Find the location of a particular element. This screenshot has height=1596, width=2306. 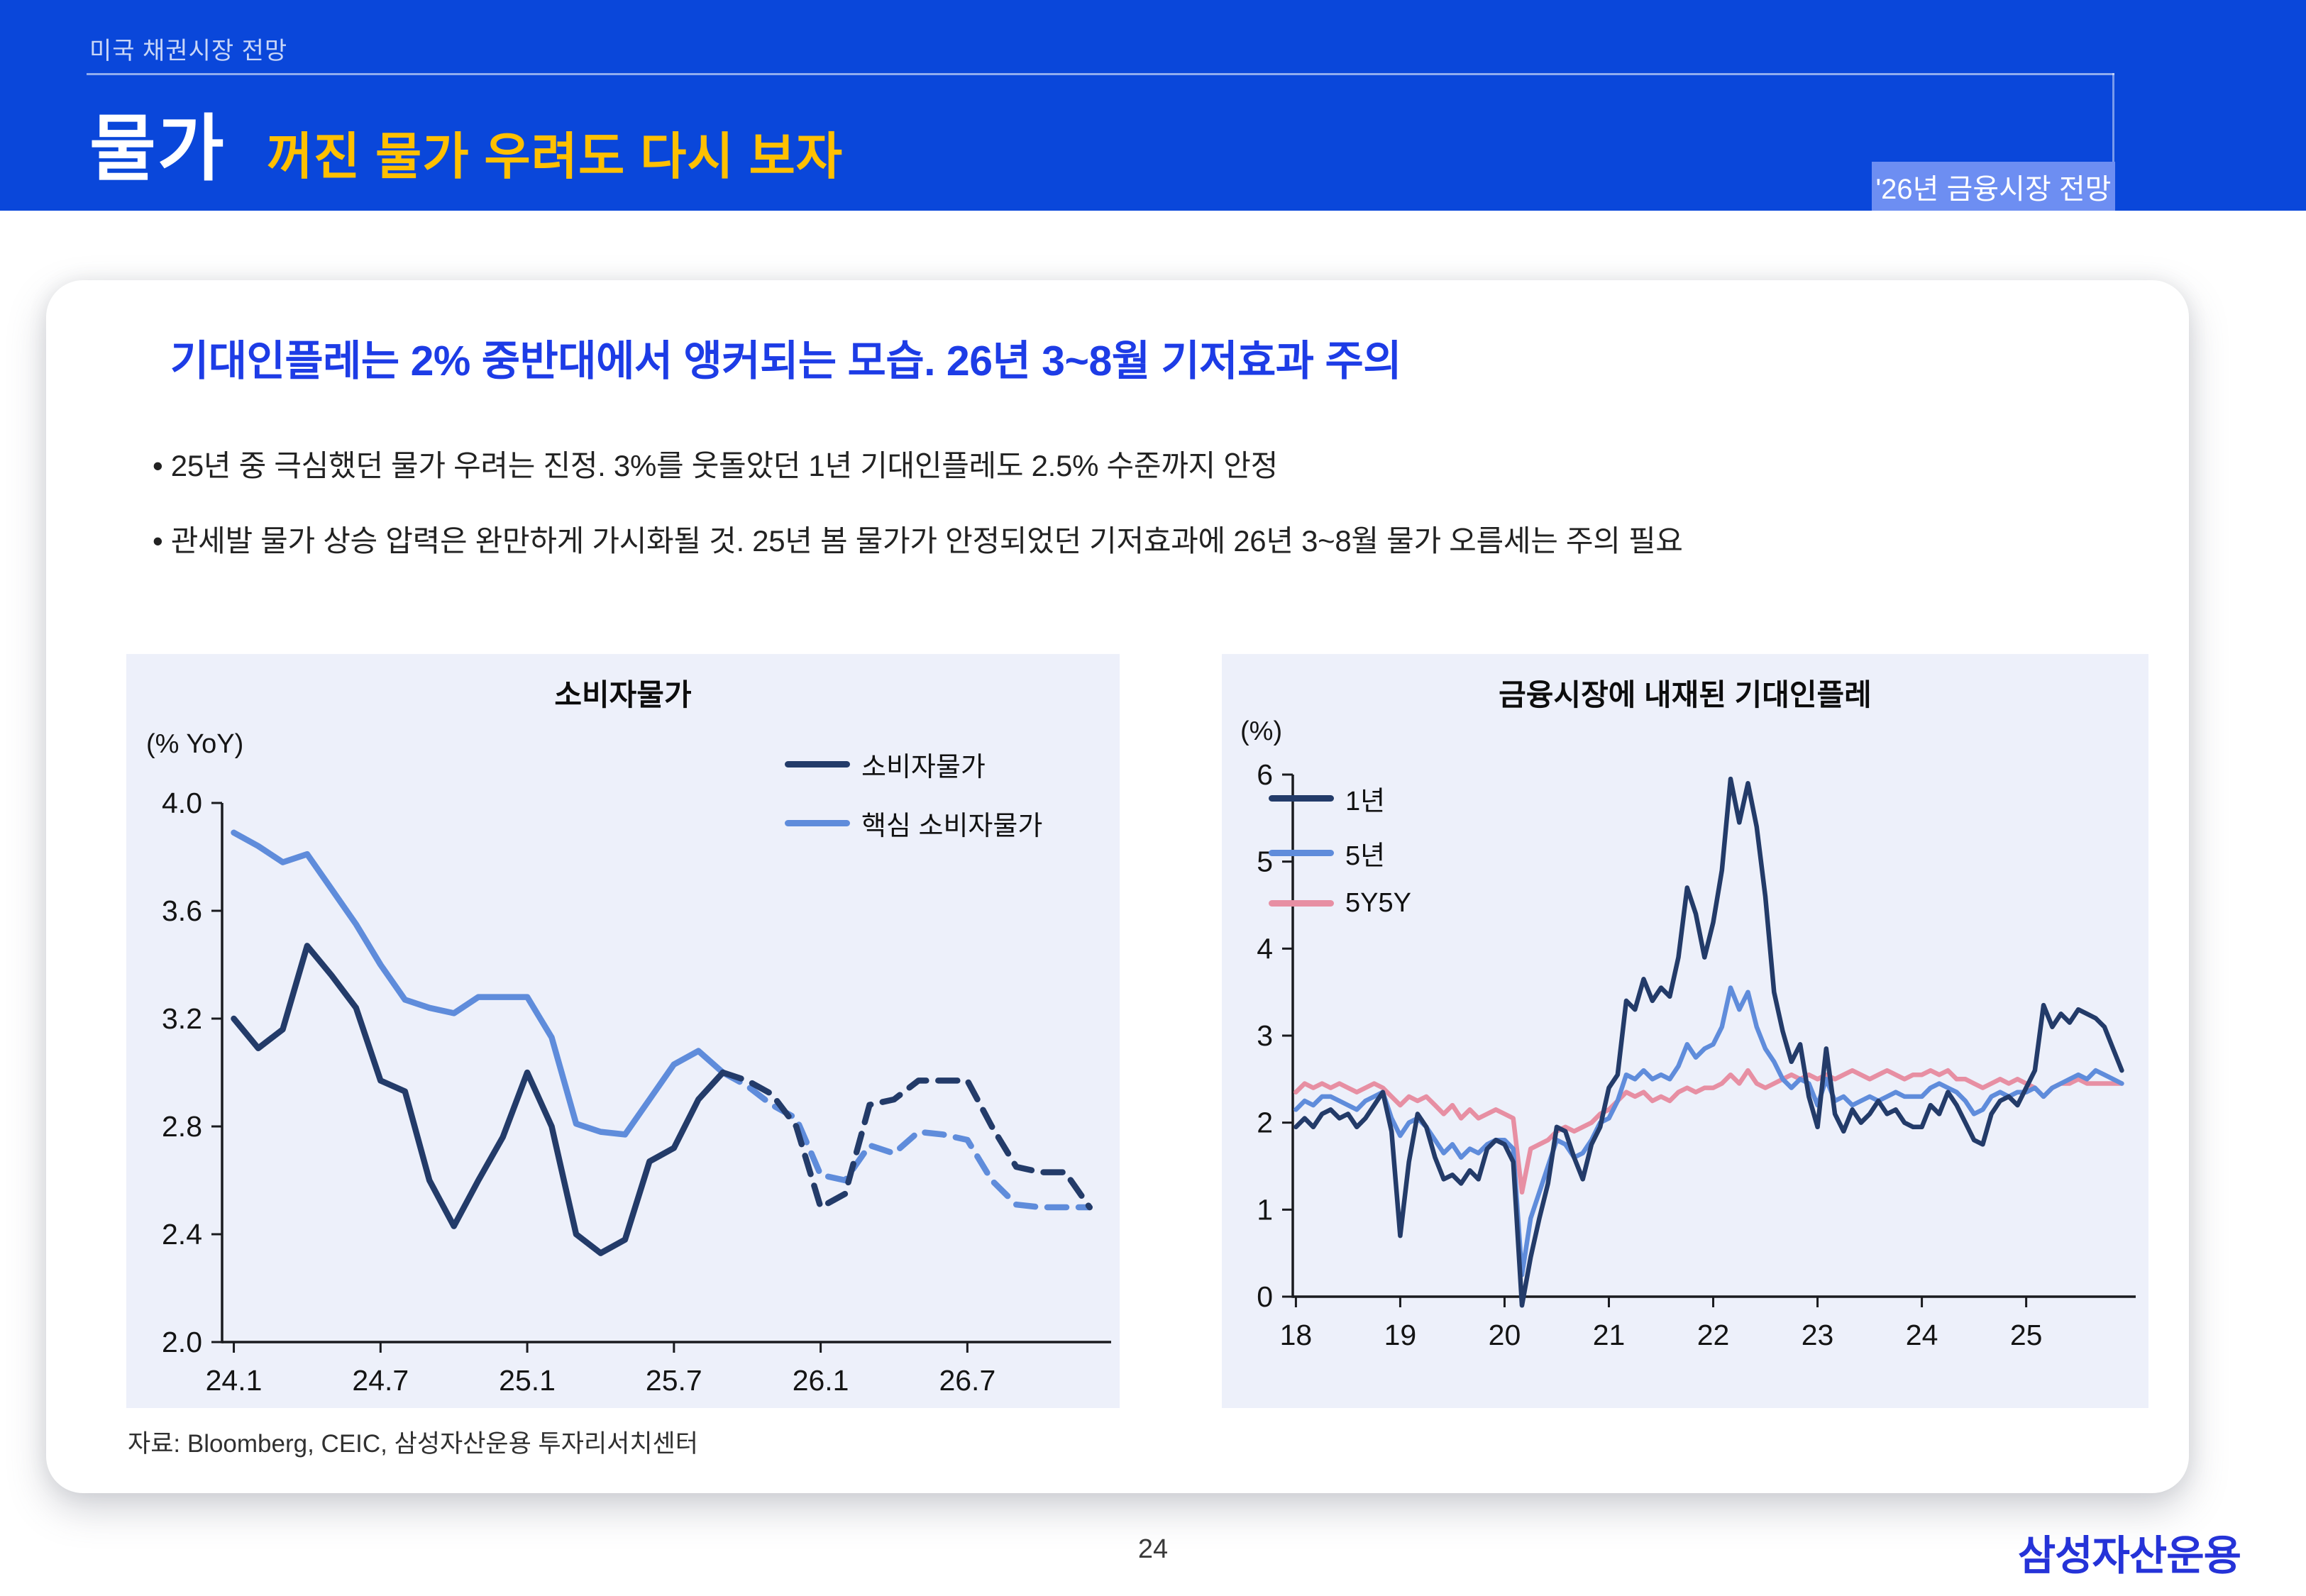

legend-label: 소비자물가 is located at coordinates (924, 767).